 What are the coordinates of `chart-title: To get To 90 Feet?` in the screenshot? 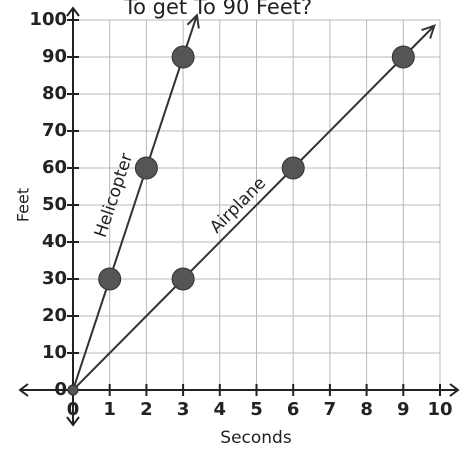 It's located at (217, 9).